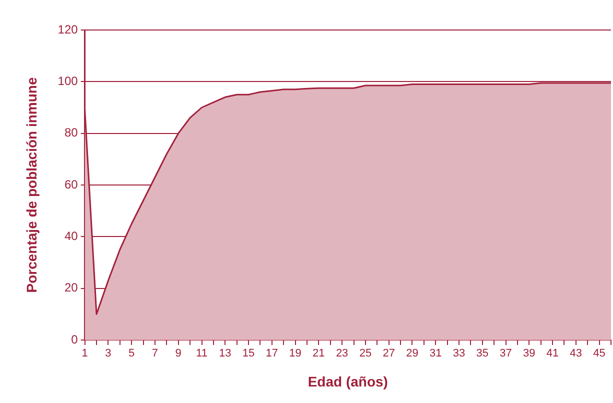 This screenshot has width=613, height=403. I want to click on y-tick-label: 120, so click(68, 29).